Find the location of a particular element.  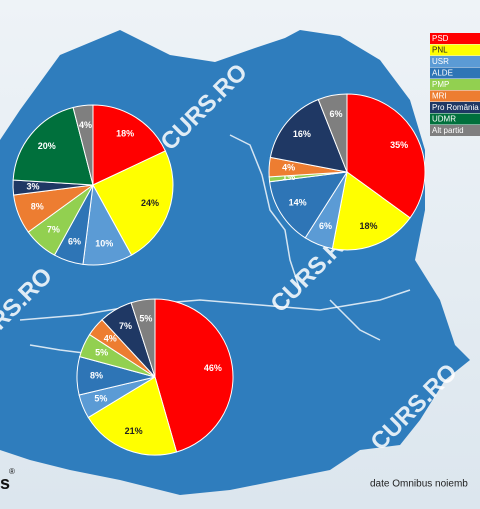

legend-label: PMP is located at coordinates (440, 84).